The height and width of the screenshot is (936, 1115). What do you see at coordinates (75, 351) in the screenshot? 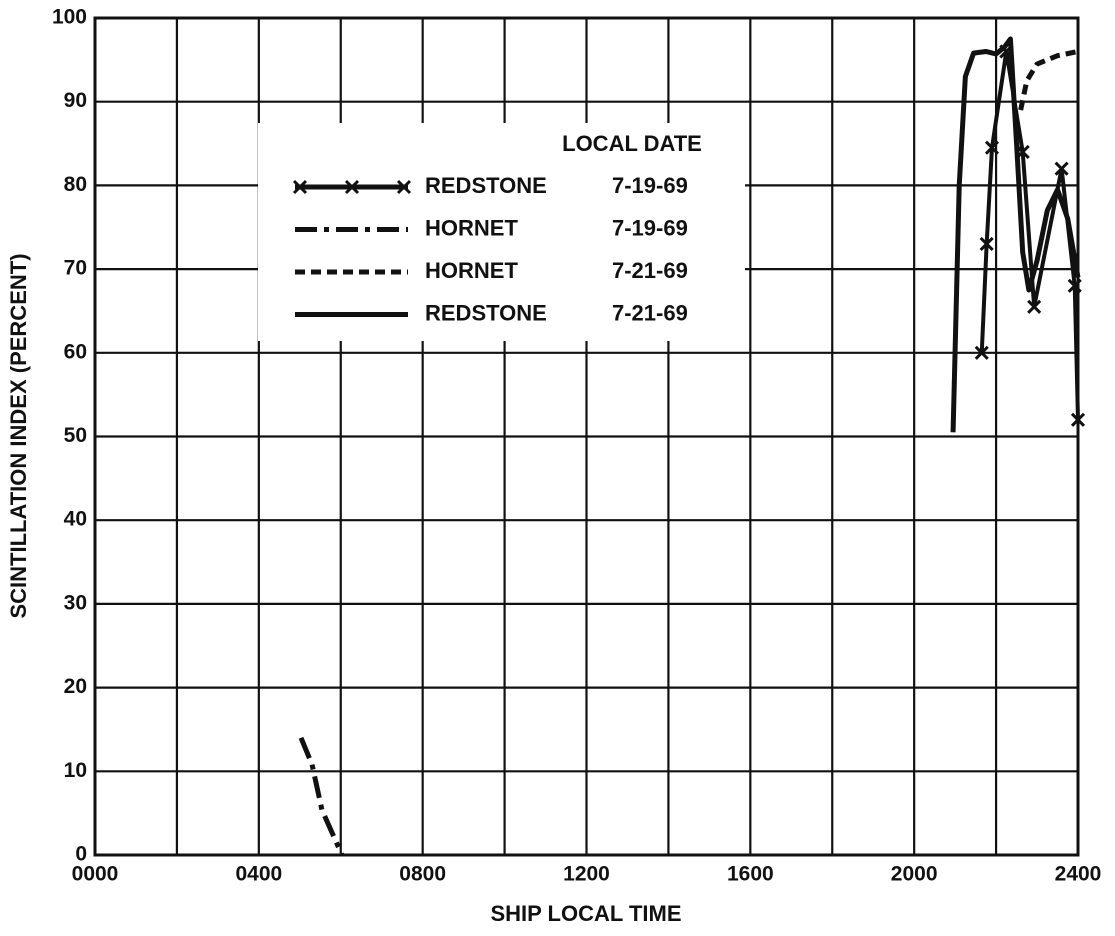
I see `y-tick-label: 60` at bounding box center [75, 351].